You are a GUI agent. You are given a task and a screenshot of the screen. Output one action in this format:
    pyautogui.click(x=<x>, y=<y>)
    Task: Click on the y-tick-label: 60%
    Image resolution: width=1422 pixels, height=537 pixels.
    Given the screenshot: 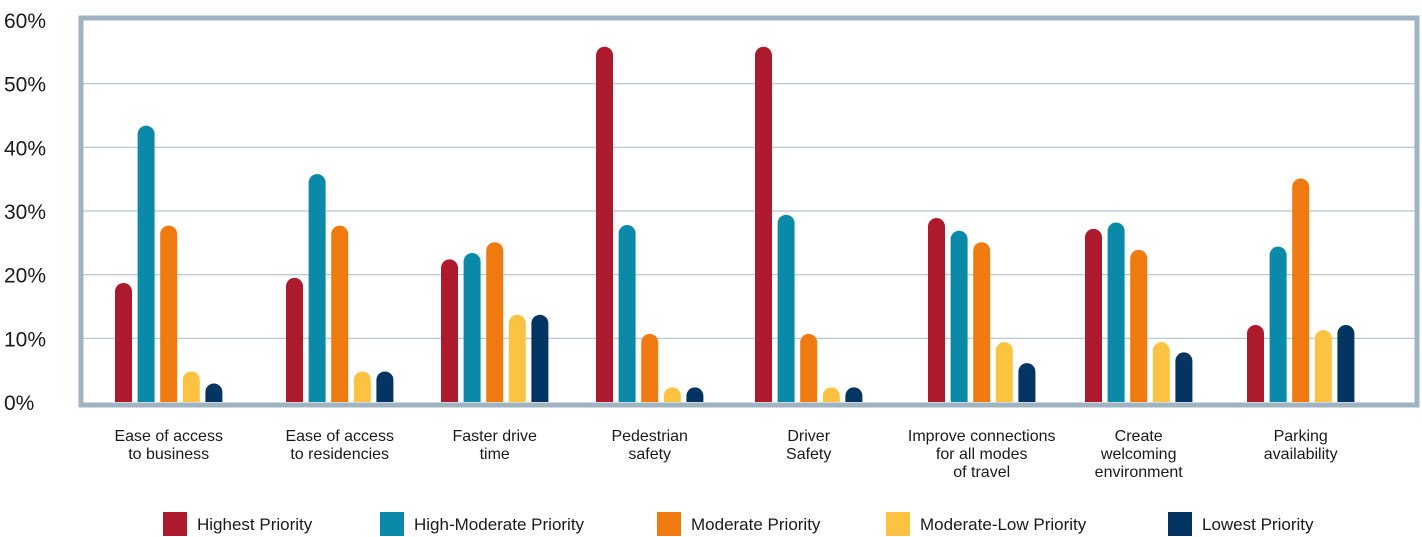 What is the action you would take?
    pyautogui.click(x=25, y=21)
    